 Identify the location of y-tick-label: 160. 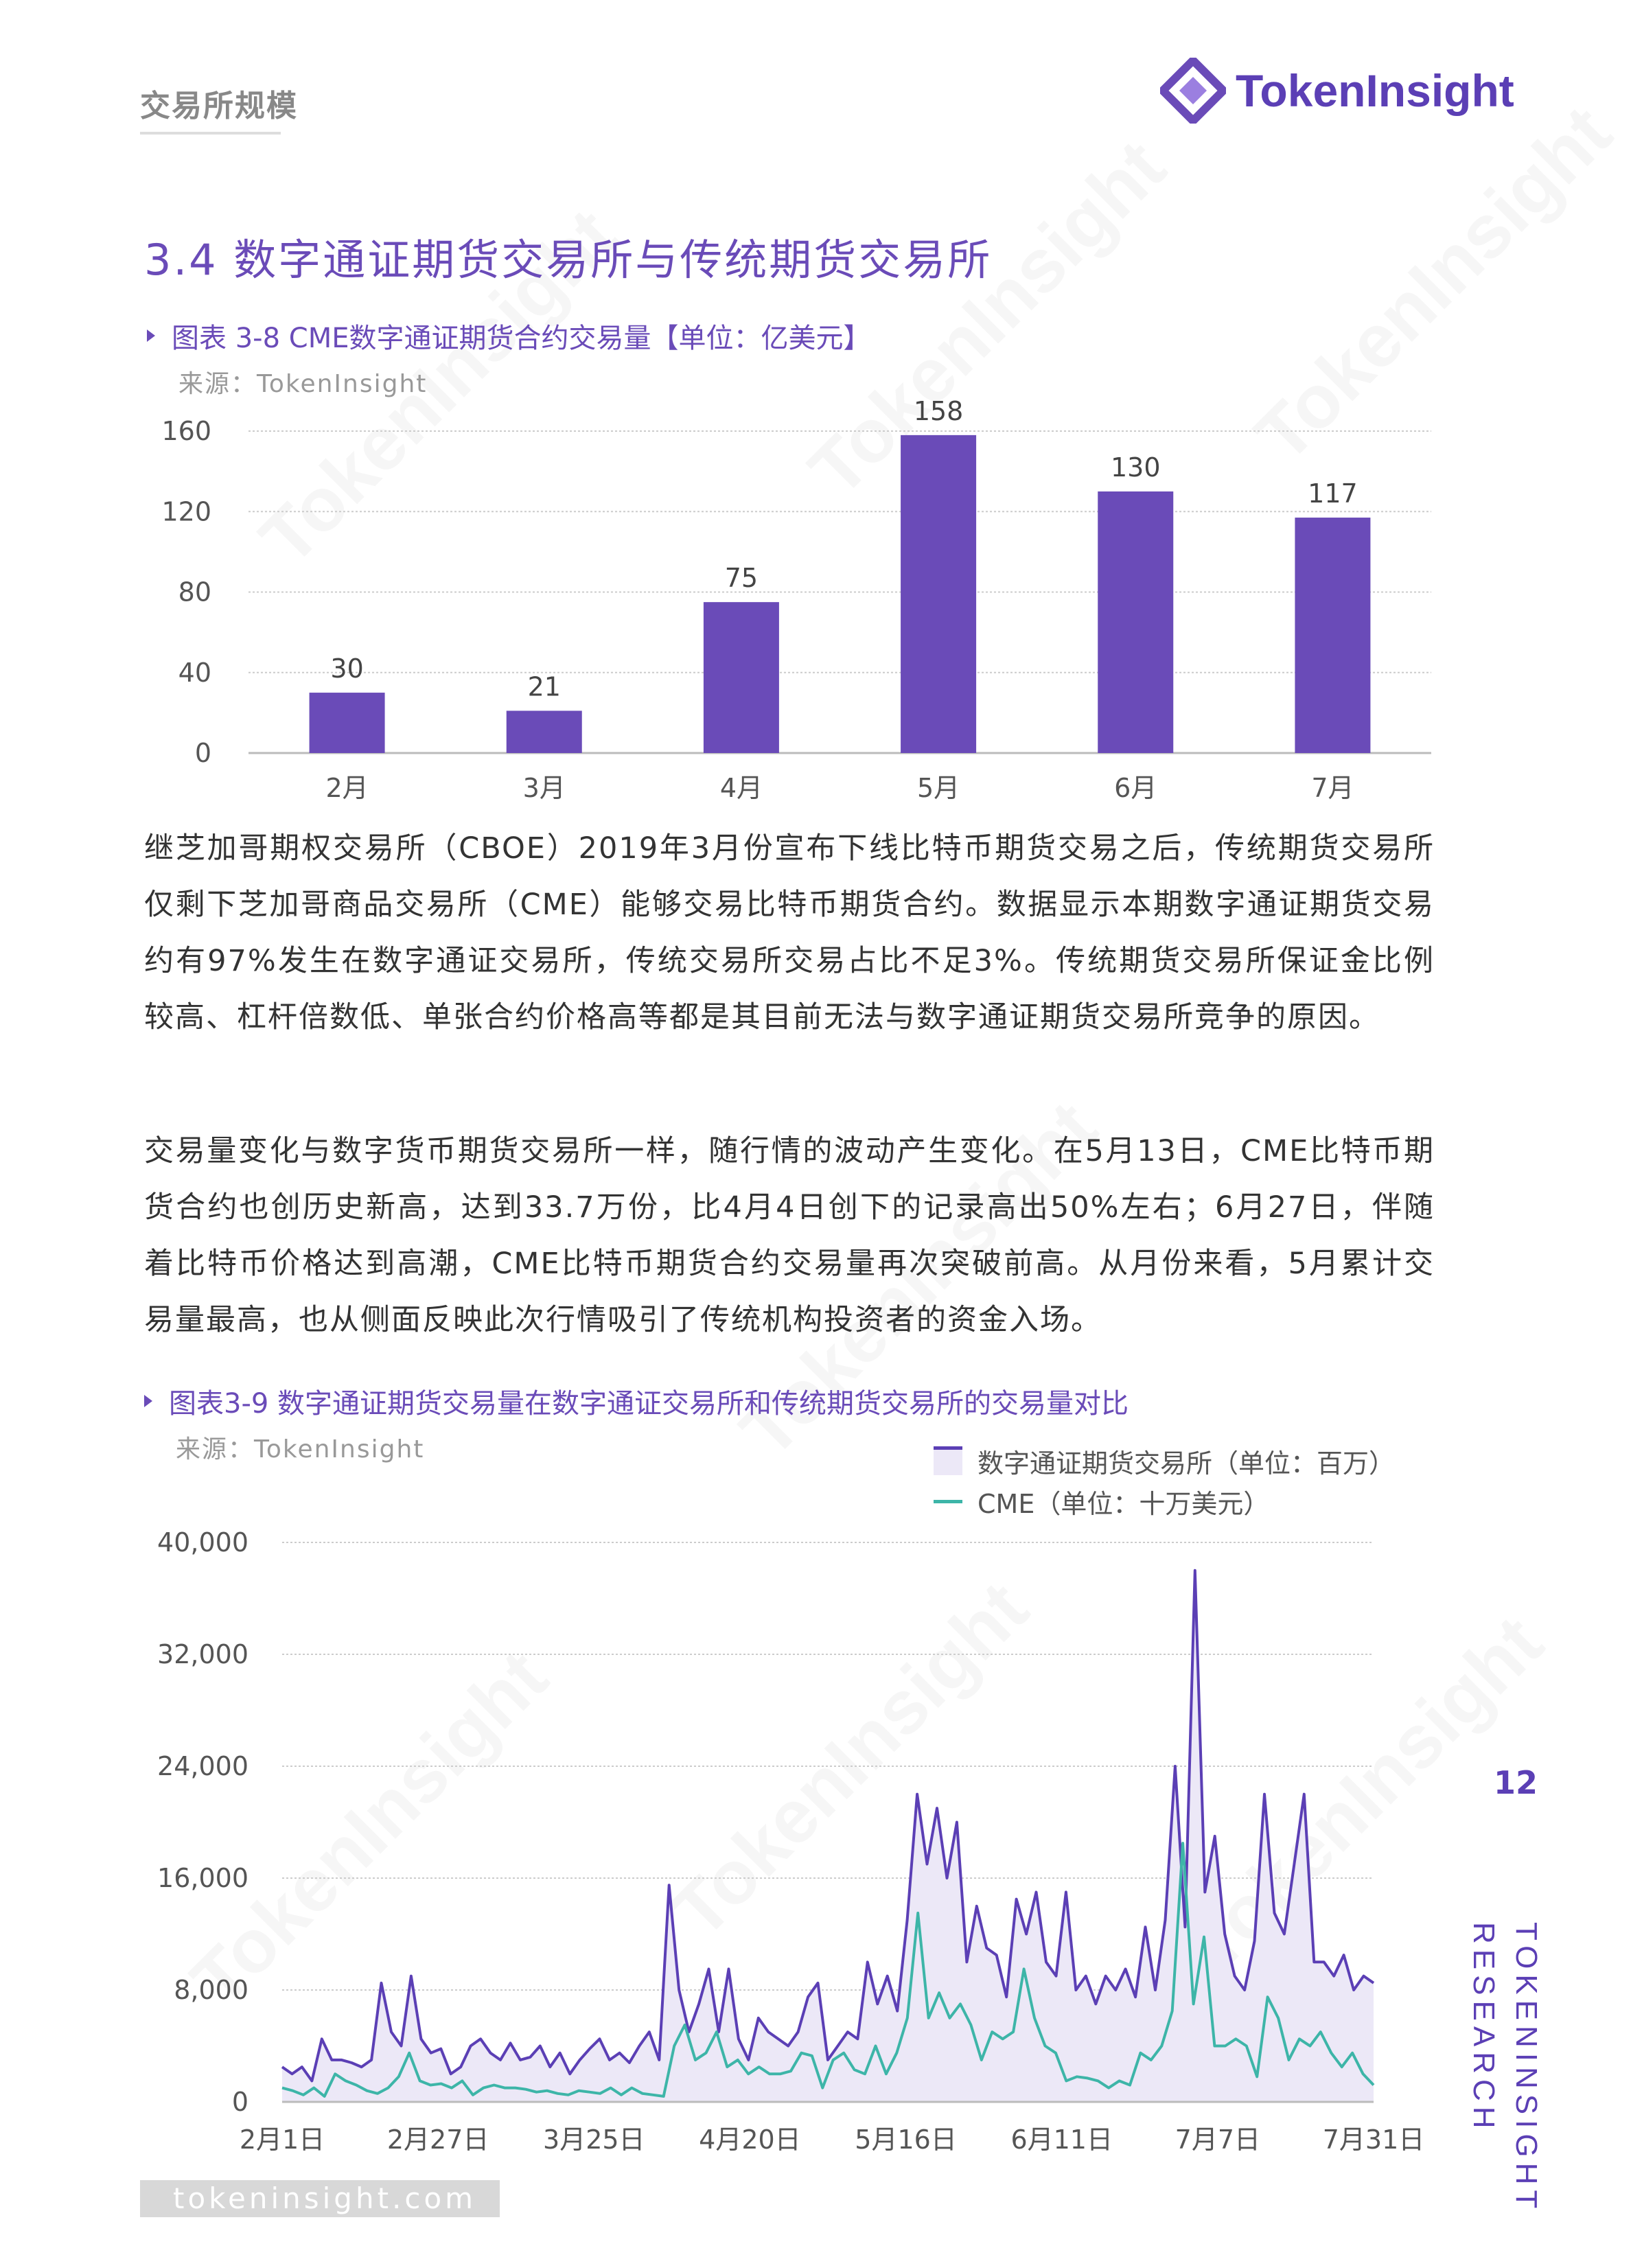
(186, 431).